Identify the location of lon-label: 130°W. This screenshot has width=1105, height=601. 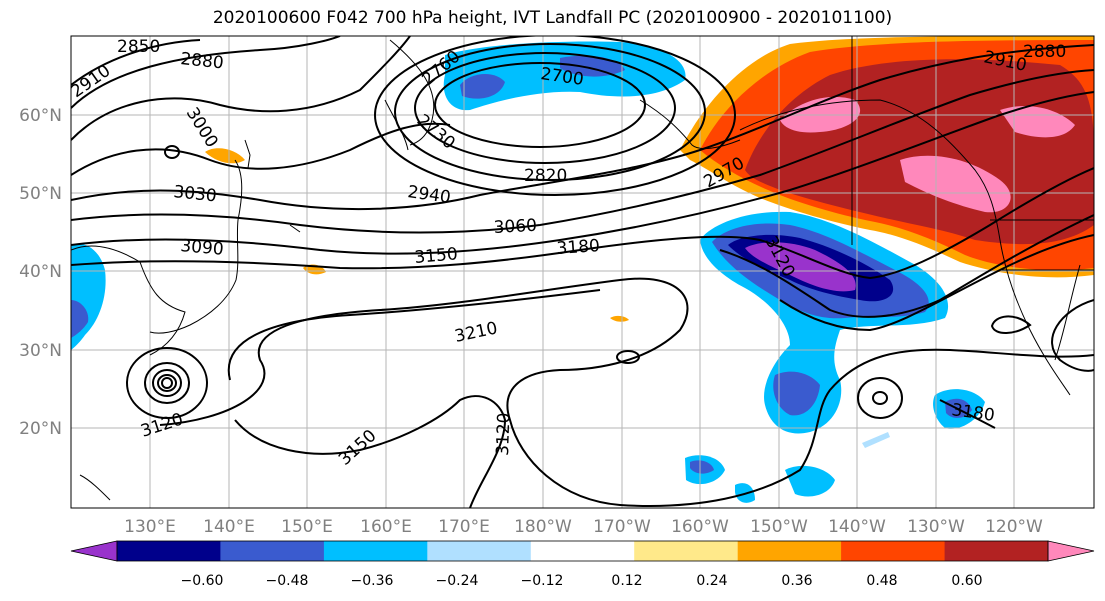
(936, 527).